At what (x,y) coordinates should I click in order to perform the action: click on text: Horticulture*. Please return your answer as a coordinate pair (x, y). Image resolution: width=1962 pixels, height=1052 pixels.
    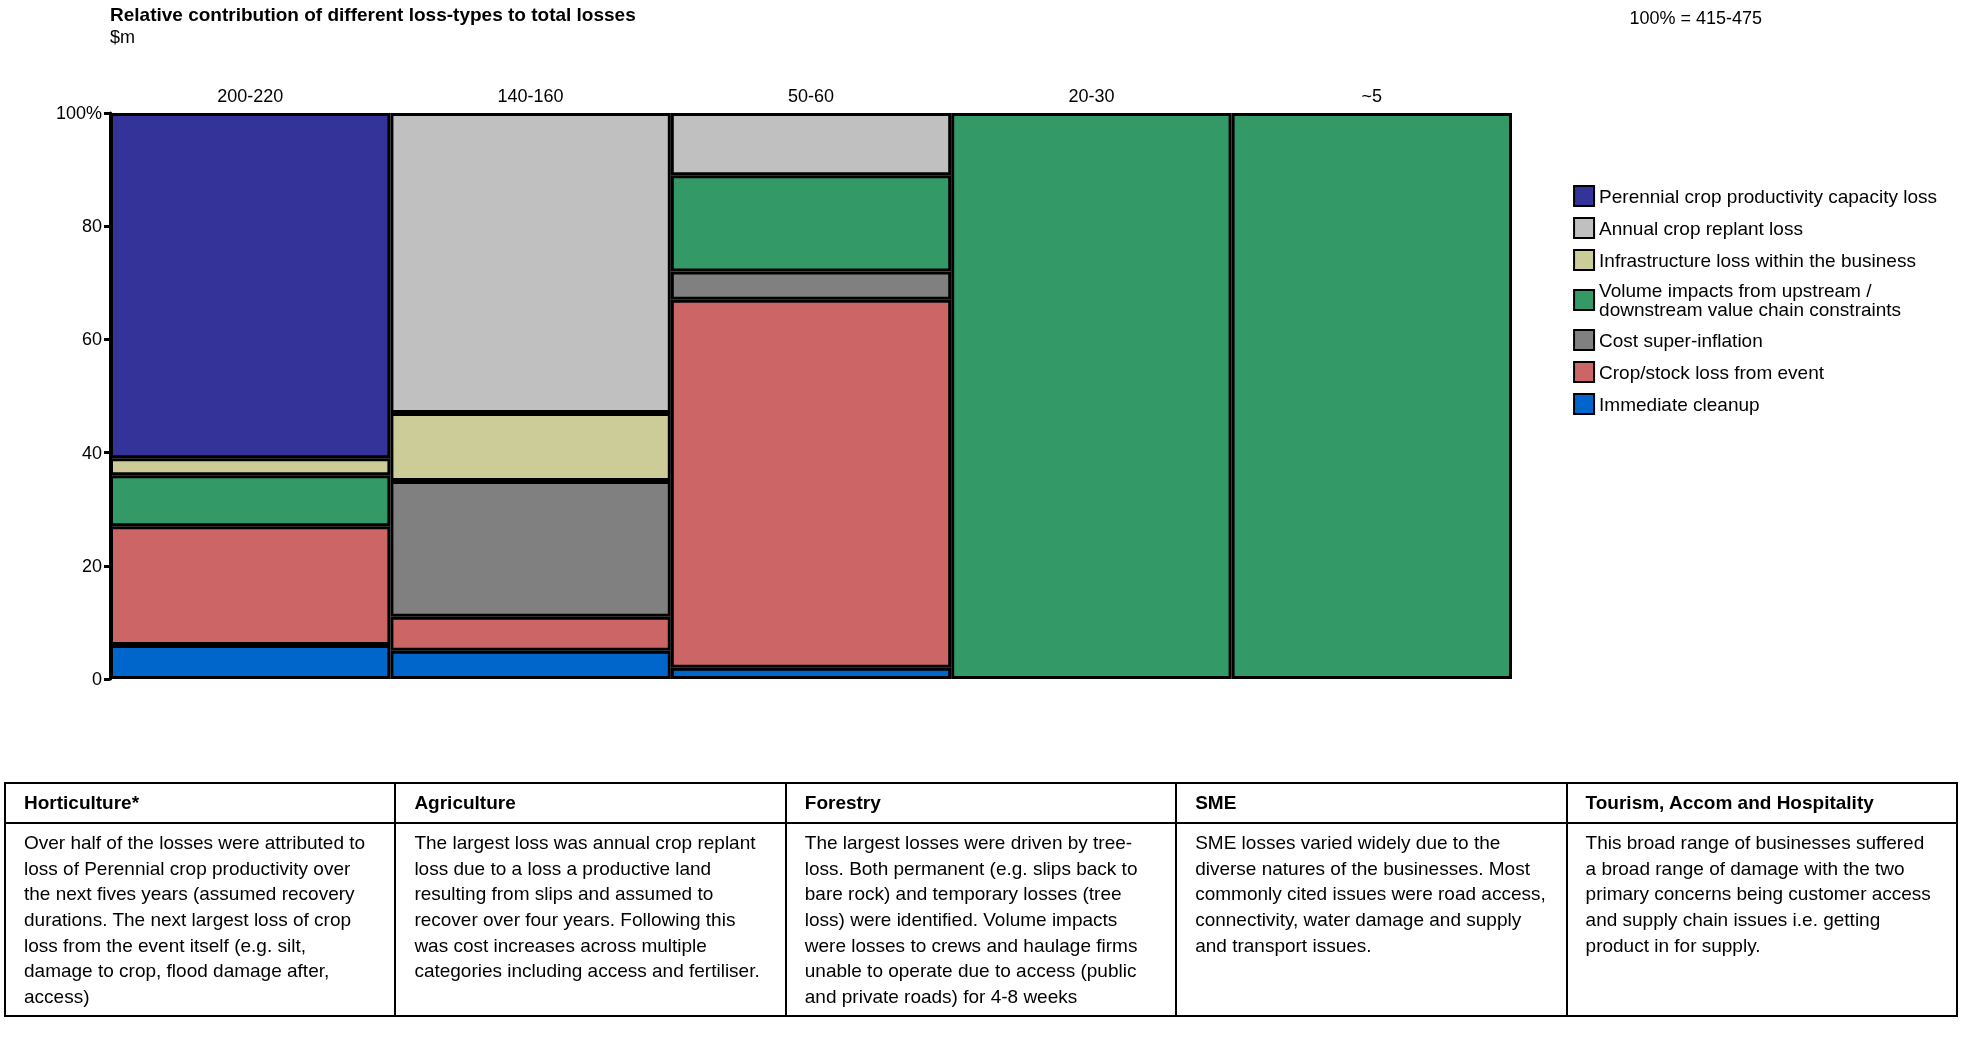
    Looking at the image, I should click on (200, 803).